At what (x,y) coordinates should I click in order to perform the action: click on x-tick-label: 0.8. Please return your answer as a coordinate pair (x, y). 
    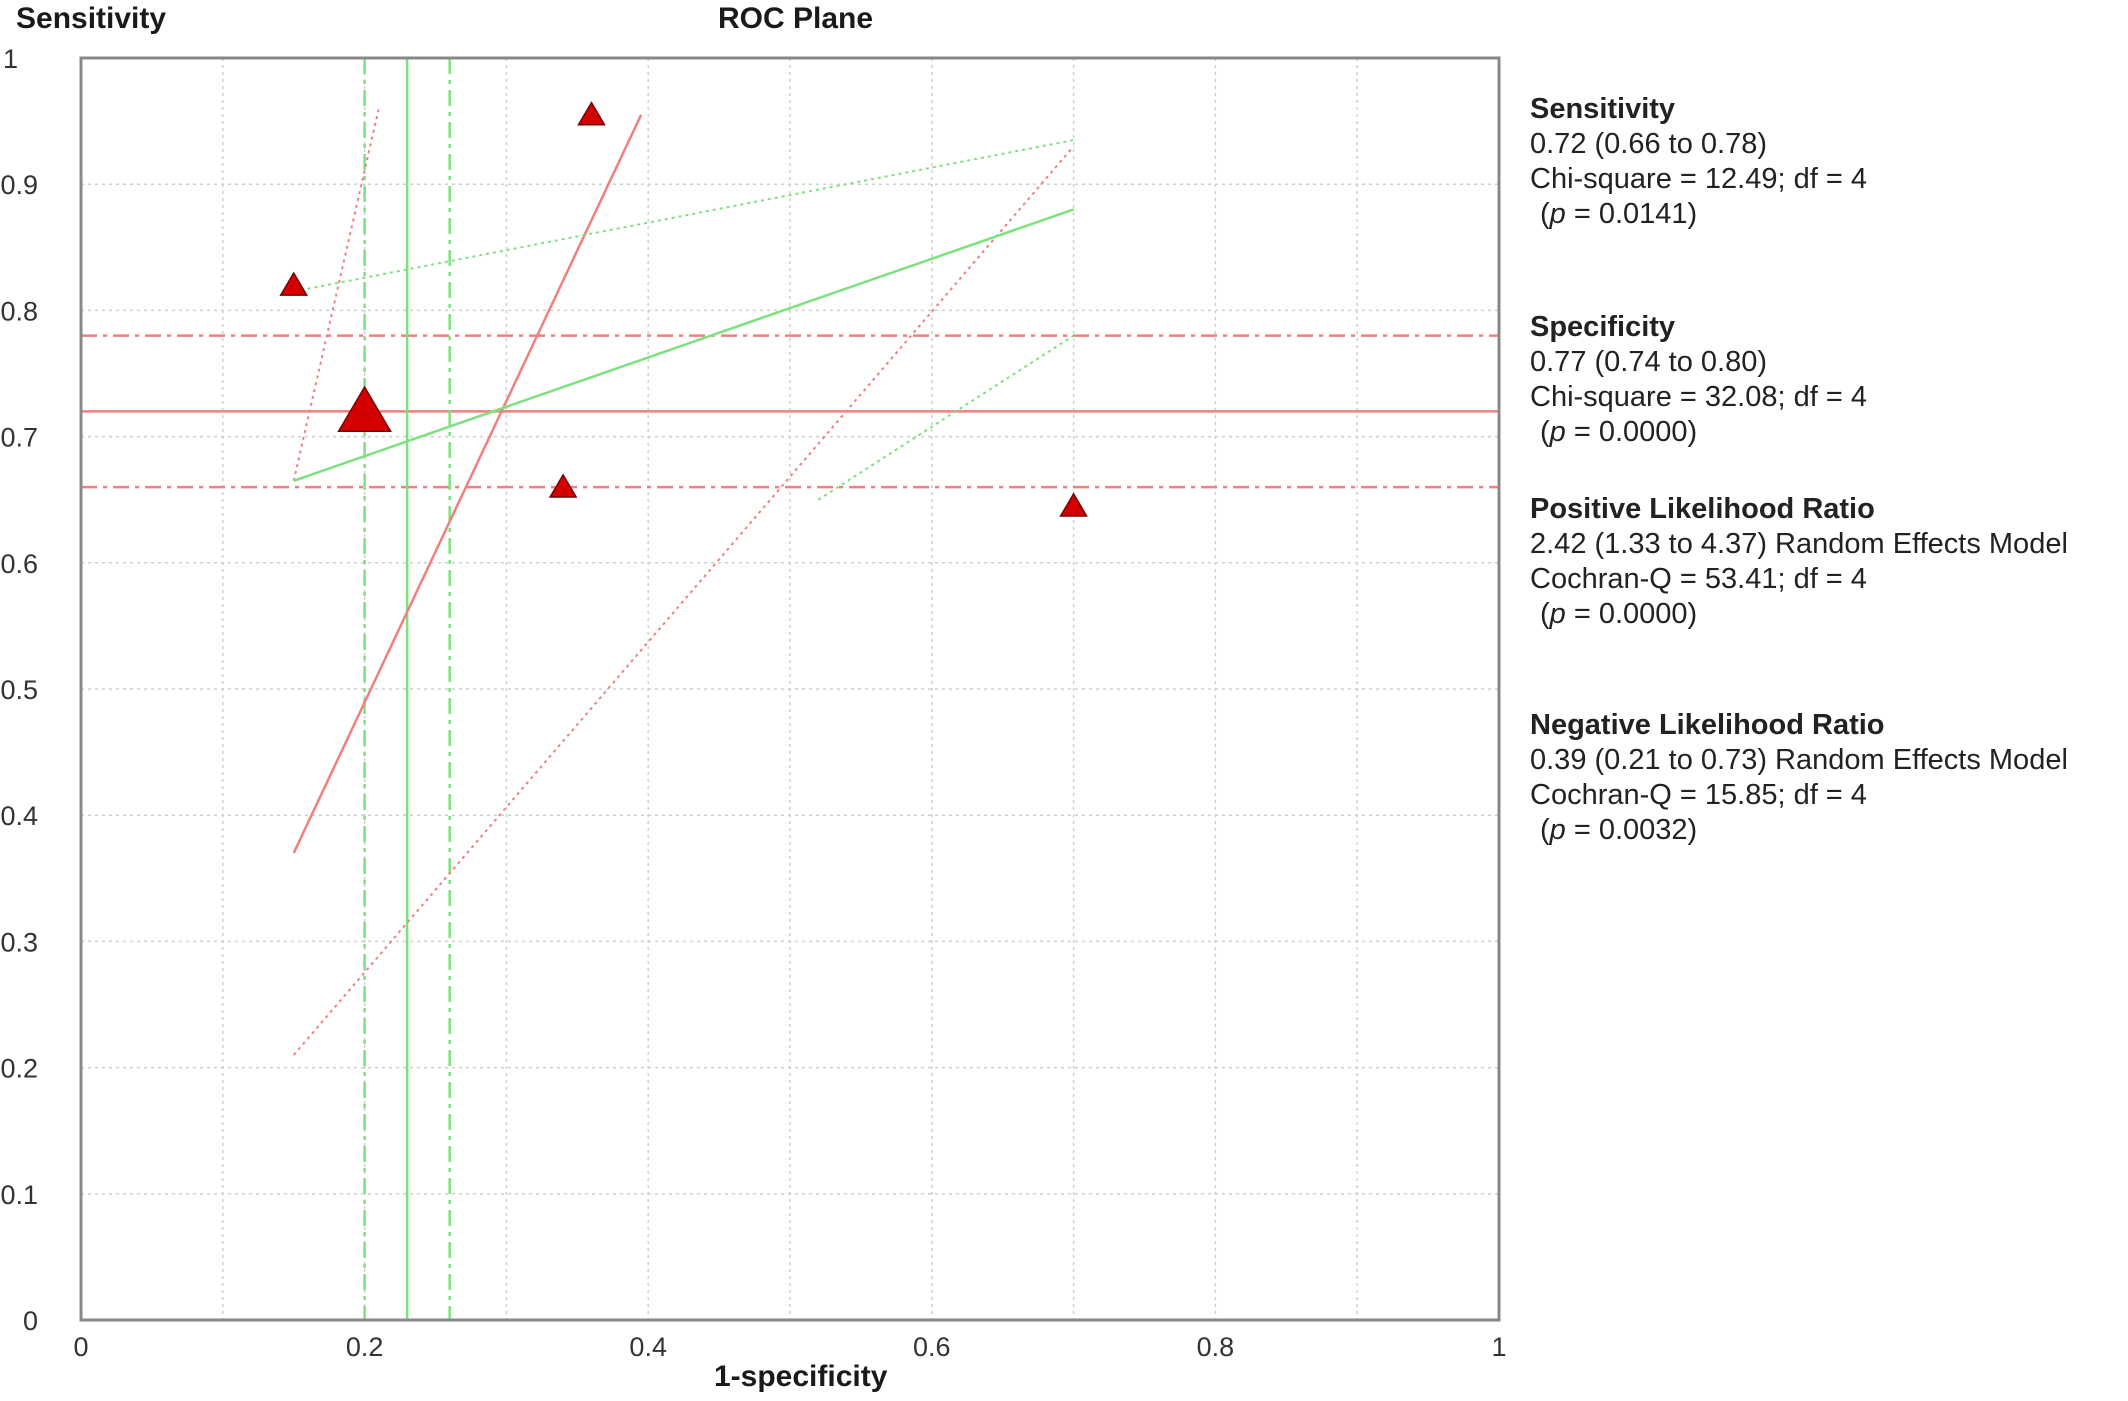
    Looking at the image, I should click on (1216, 1347).